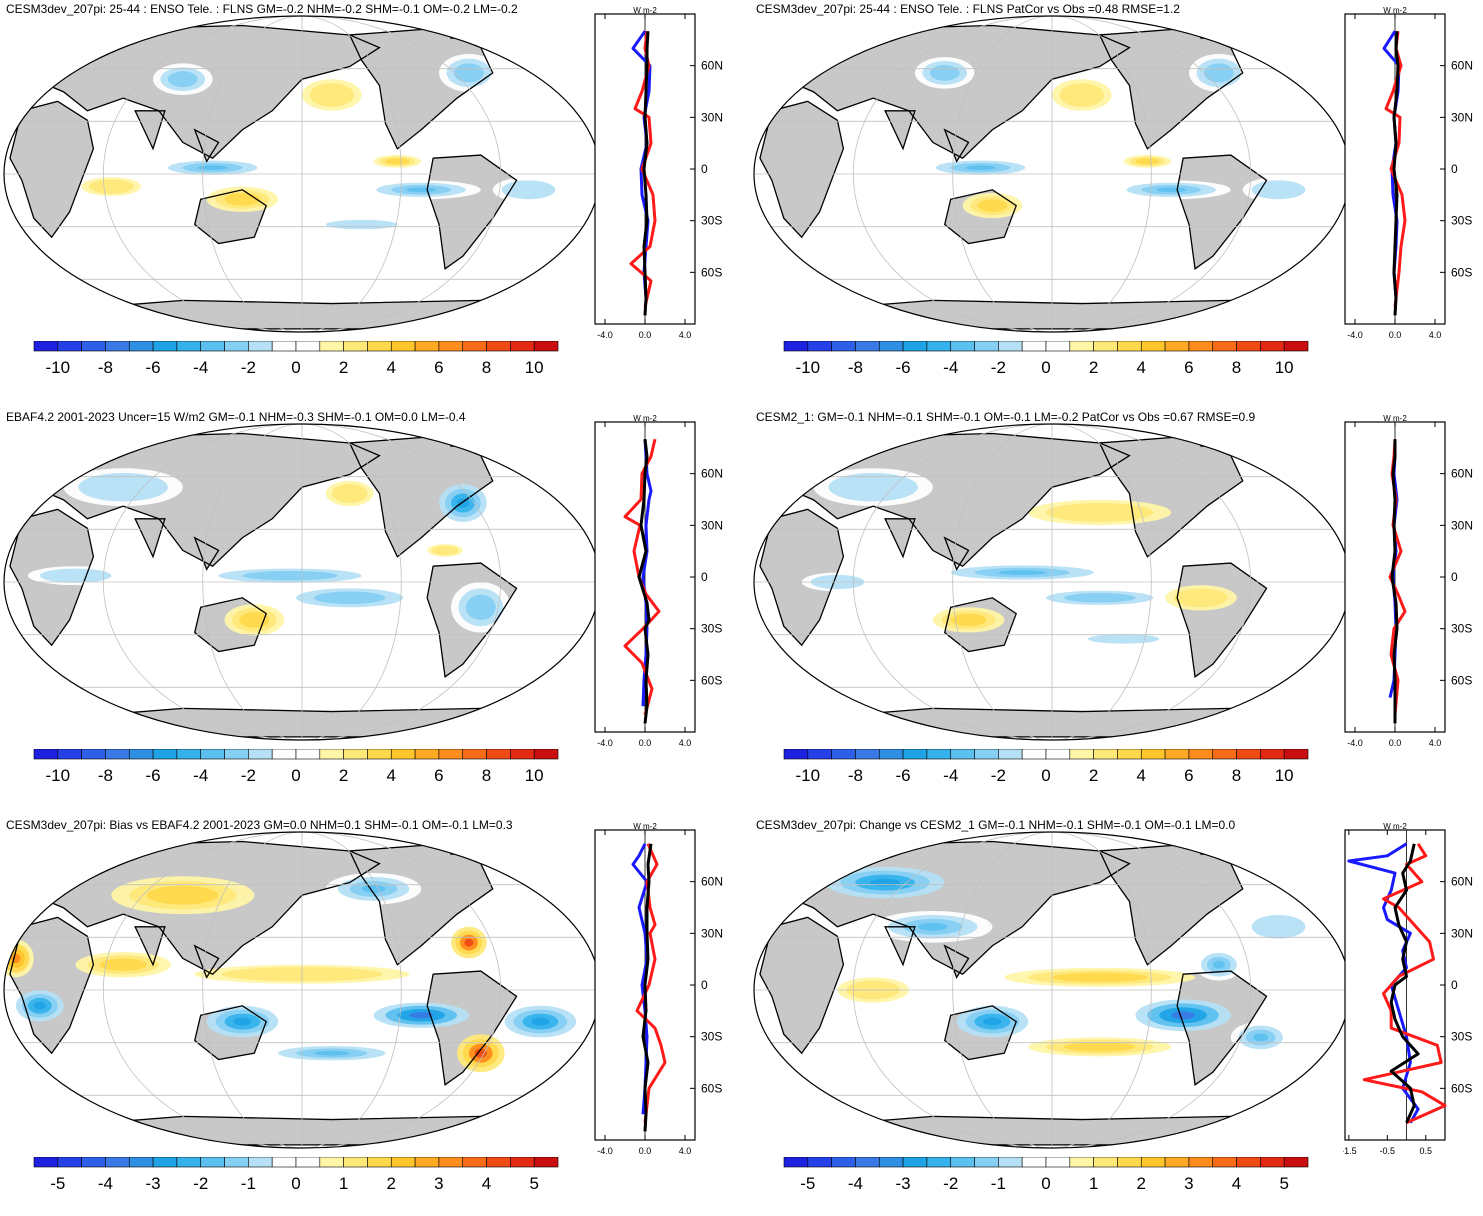 This screenshot has height=1216, width=1483. What do you see at coordinates (1454, 169) in the screenshot?
I see `lat-tick-label: 0` at bounding box center [1454, 169].